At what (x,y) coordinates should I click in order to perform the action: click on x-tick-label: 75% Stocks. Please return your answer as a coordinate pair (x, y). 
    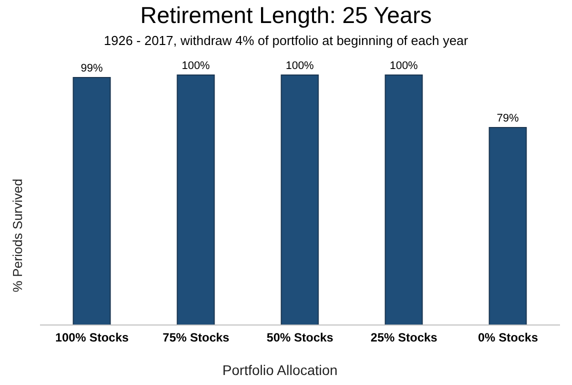
    Looking at the image, I should click on (196, 337).